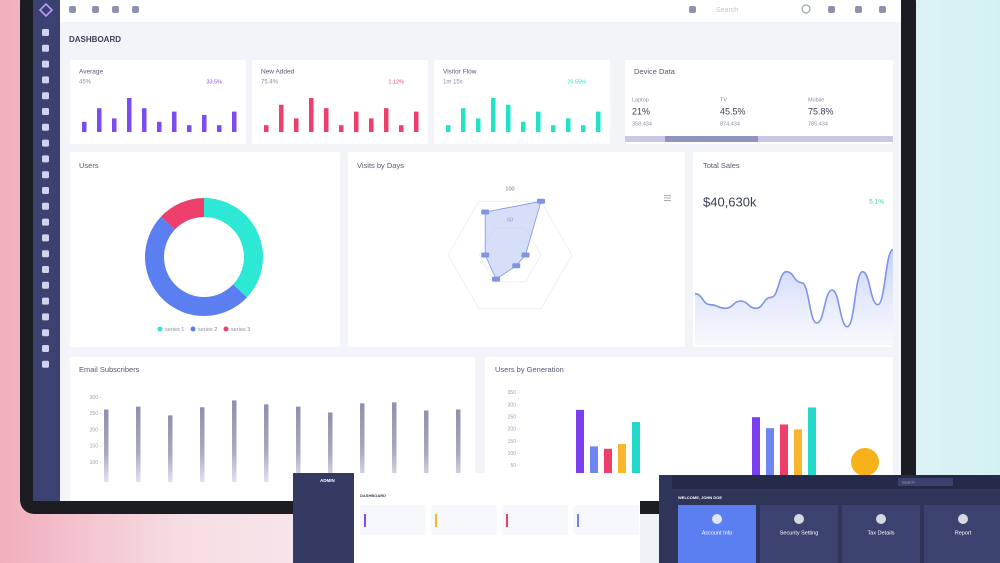 The width and height of the screenshot is (1000, 563). Describe the element at coordinates (512, 454) in the screenshot. I see `y-tick-label: 100` at that location.